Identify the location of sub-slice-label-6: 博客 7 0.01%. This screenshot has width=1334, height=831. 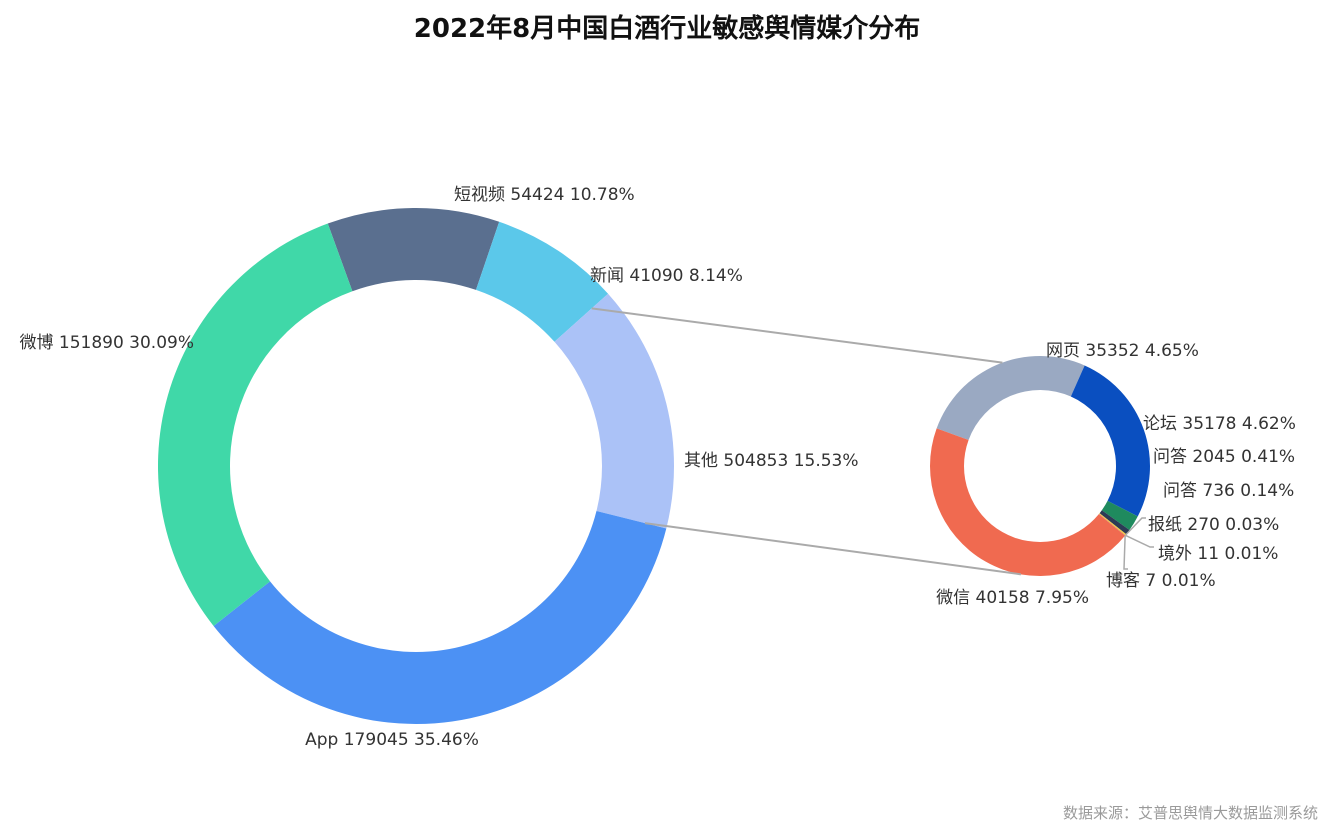
(1161, 581).